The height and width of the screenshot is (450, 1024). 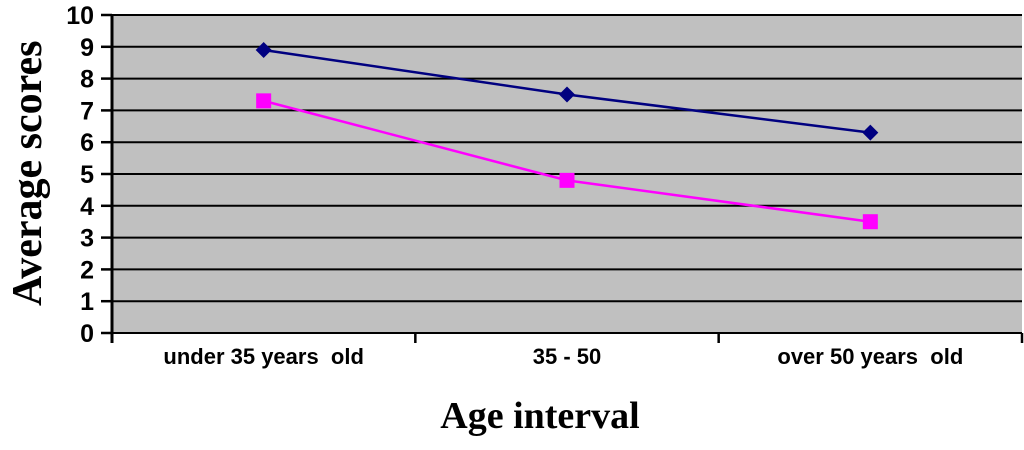 I want to click on y-tick-label: 7, so click(x=87, y=111).